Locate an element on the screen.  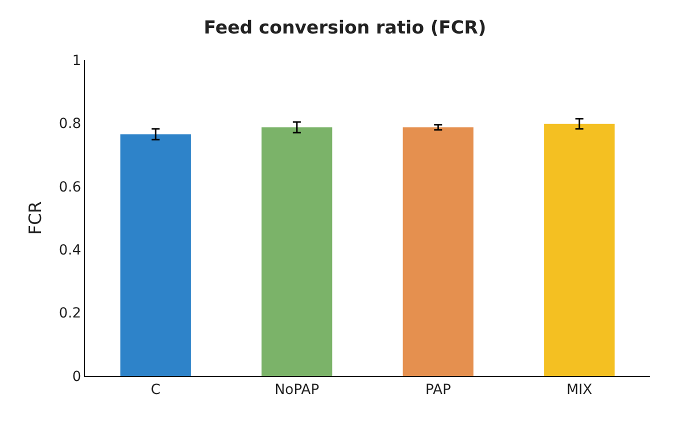
y-axis-title: FCR is located at coordinates (36, 218).